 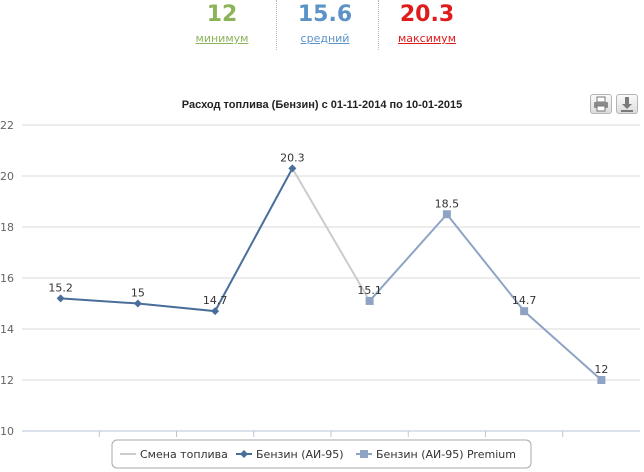 I want to click on legend-item-label: Смена топлива, so click(x=184, y=454).